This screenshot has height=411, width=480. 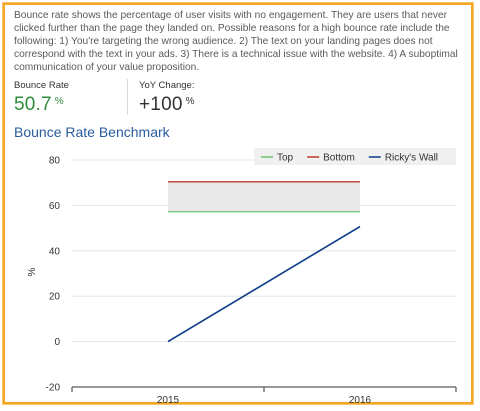 What do you see at coordinates (41, 85) in the screenshot?
I see `bounce-rate-label: Bounce Rate` at bounding box center [41, 85].